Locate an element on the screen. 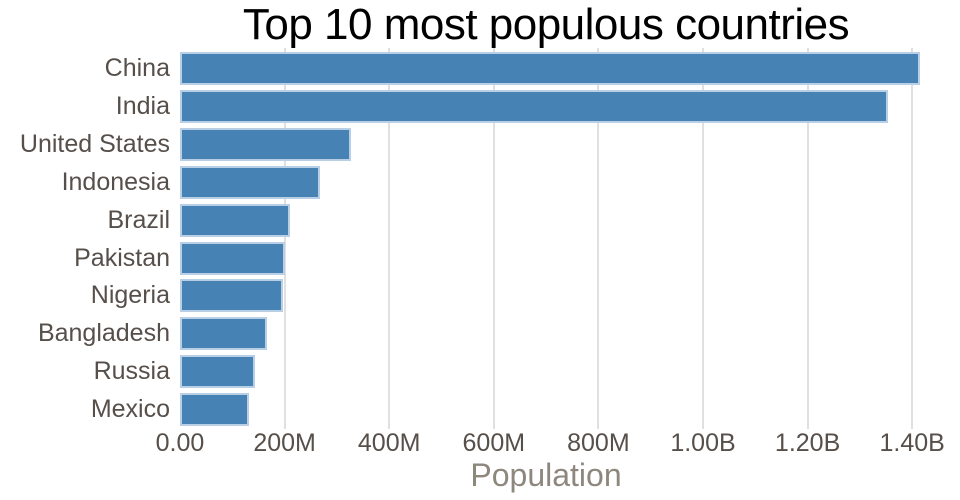  bar-bangladesh is located at coordinates (223, 334).